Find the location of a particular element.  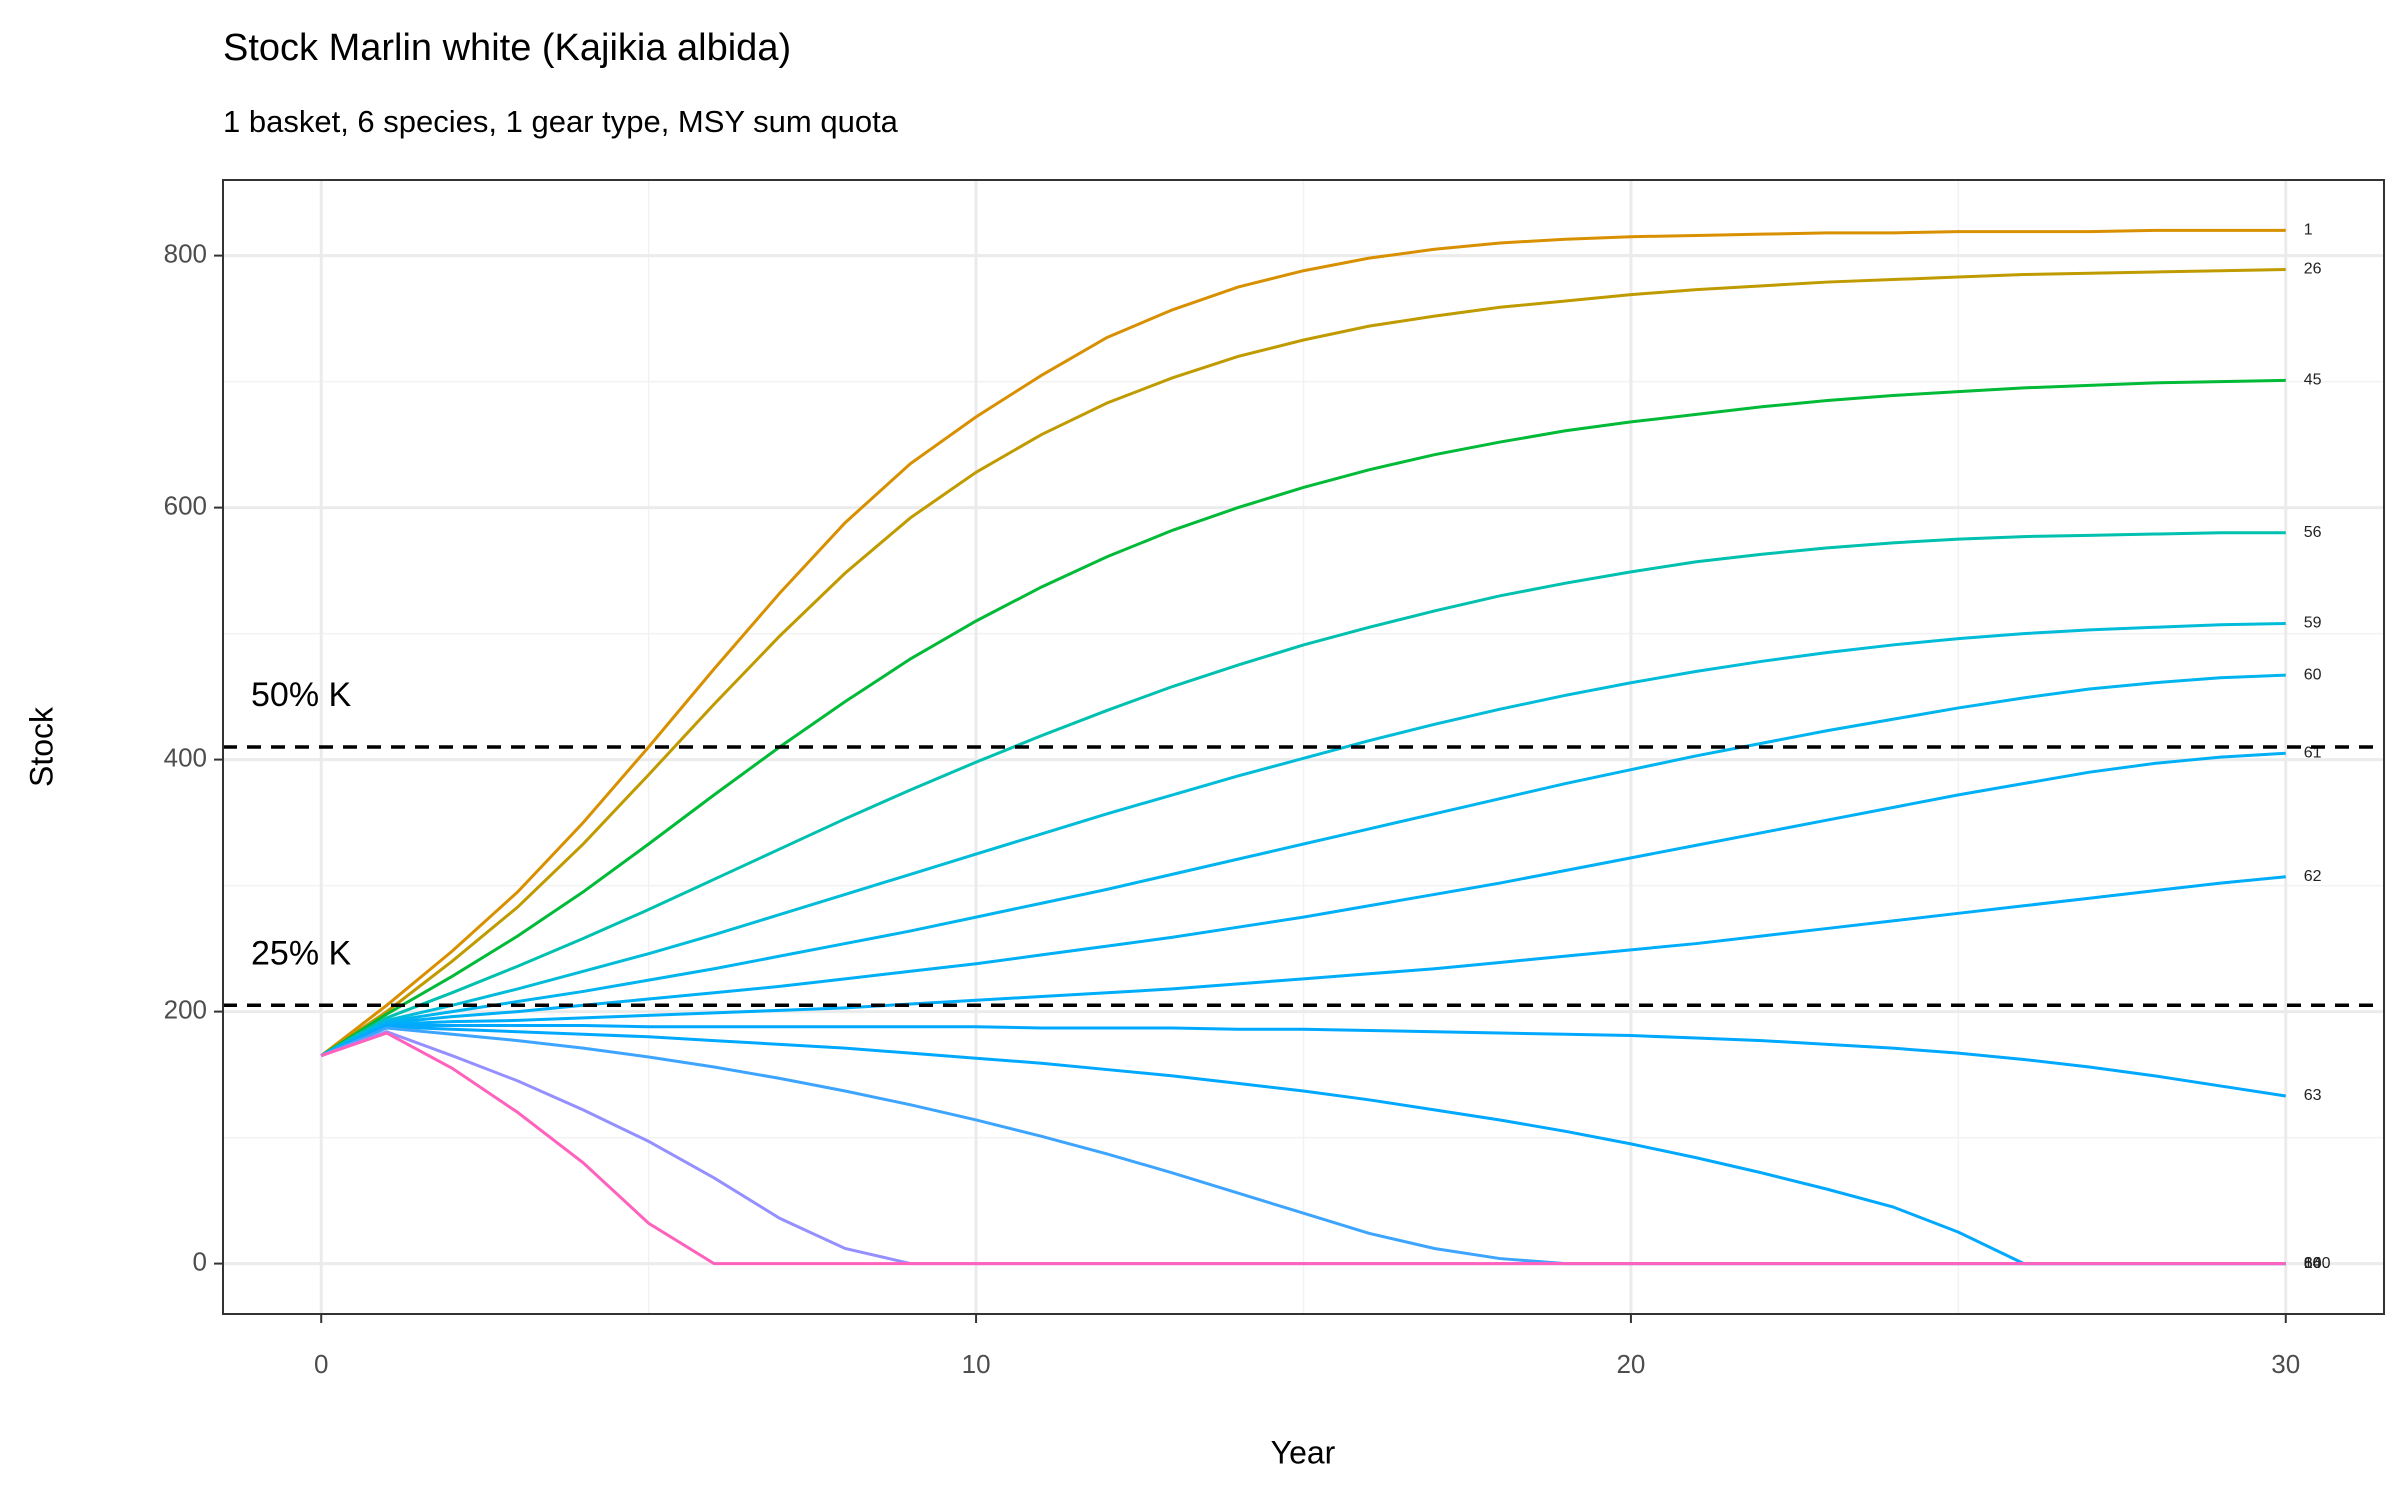

series-end-label: 62 is located at coordinates (2313, 876).